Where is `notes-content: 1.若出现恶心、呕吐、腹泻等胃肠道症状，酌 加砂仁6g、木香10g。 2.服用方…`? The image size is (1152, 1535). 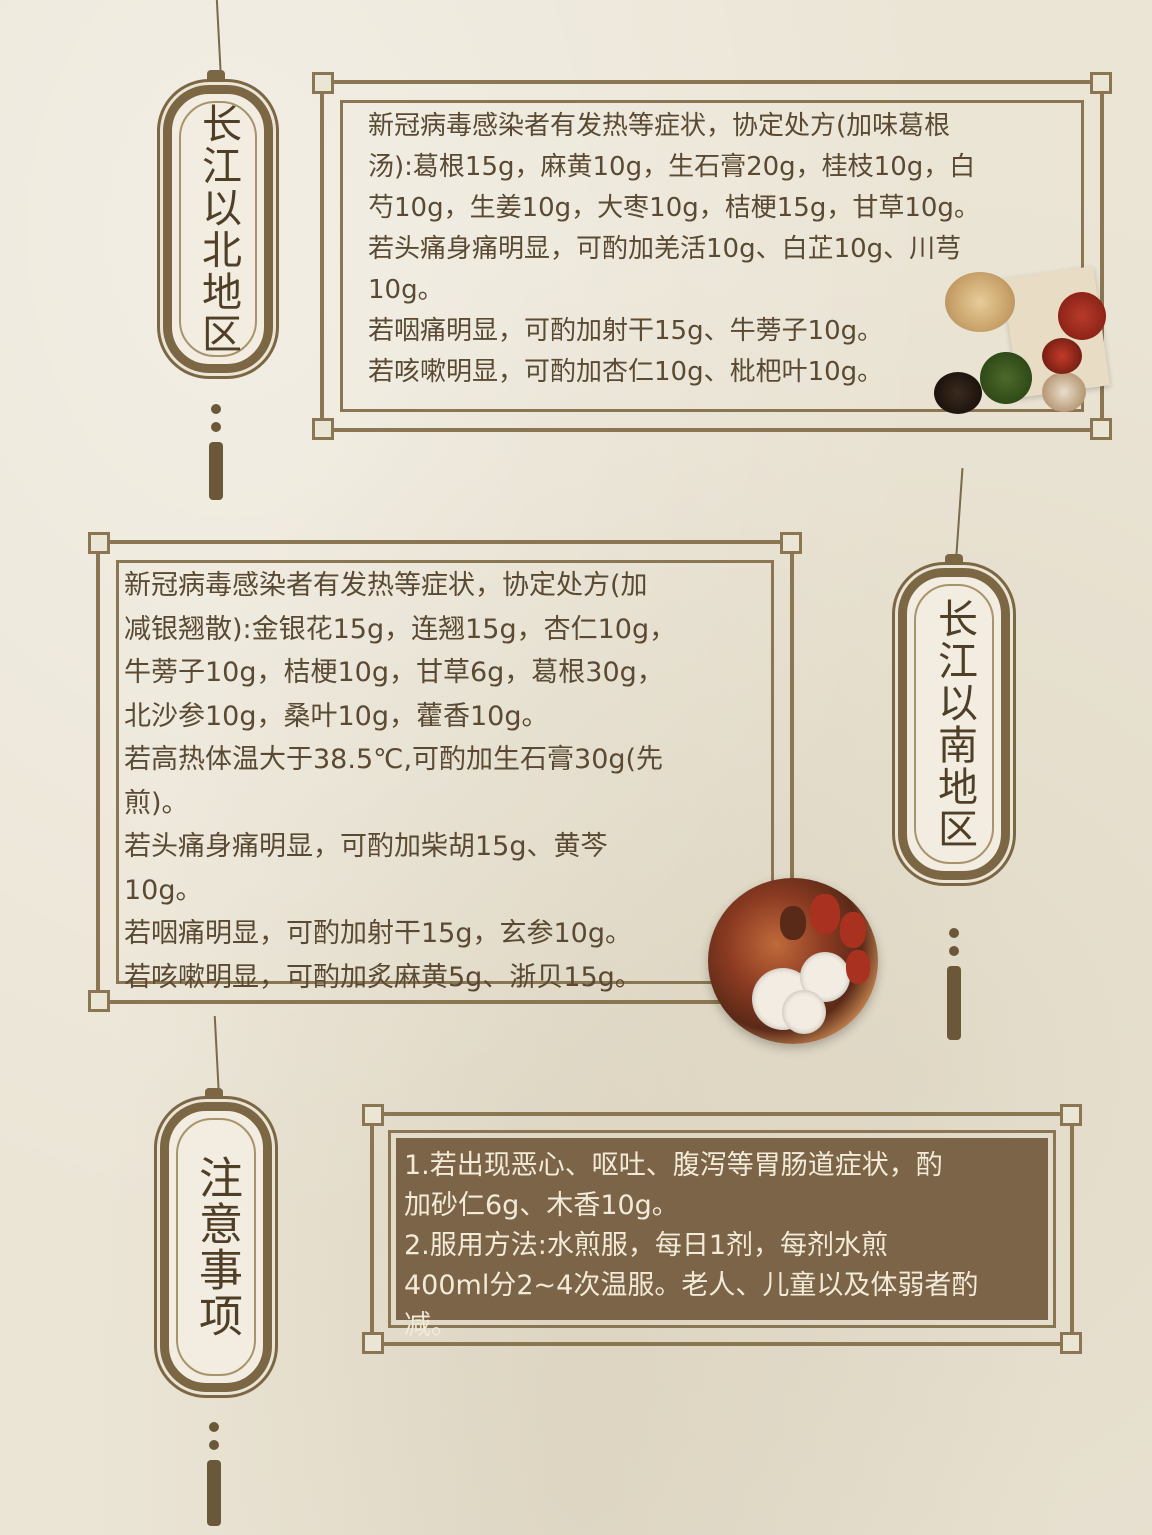 notes-content: 1.若出现恶心、呕吐、腹泻等胃肠道症状，酌 加砂仁6g、木香10g。 2.服用方… is located at coordinates (725, 1246).